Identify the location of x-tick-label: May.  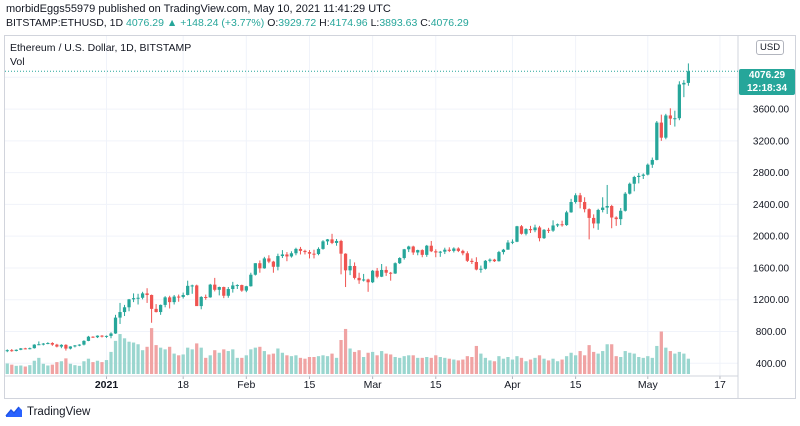
(648, 385).